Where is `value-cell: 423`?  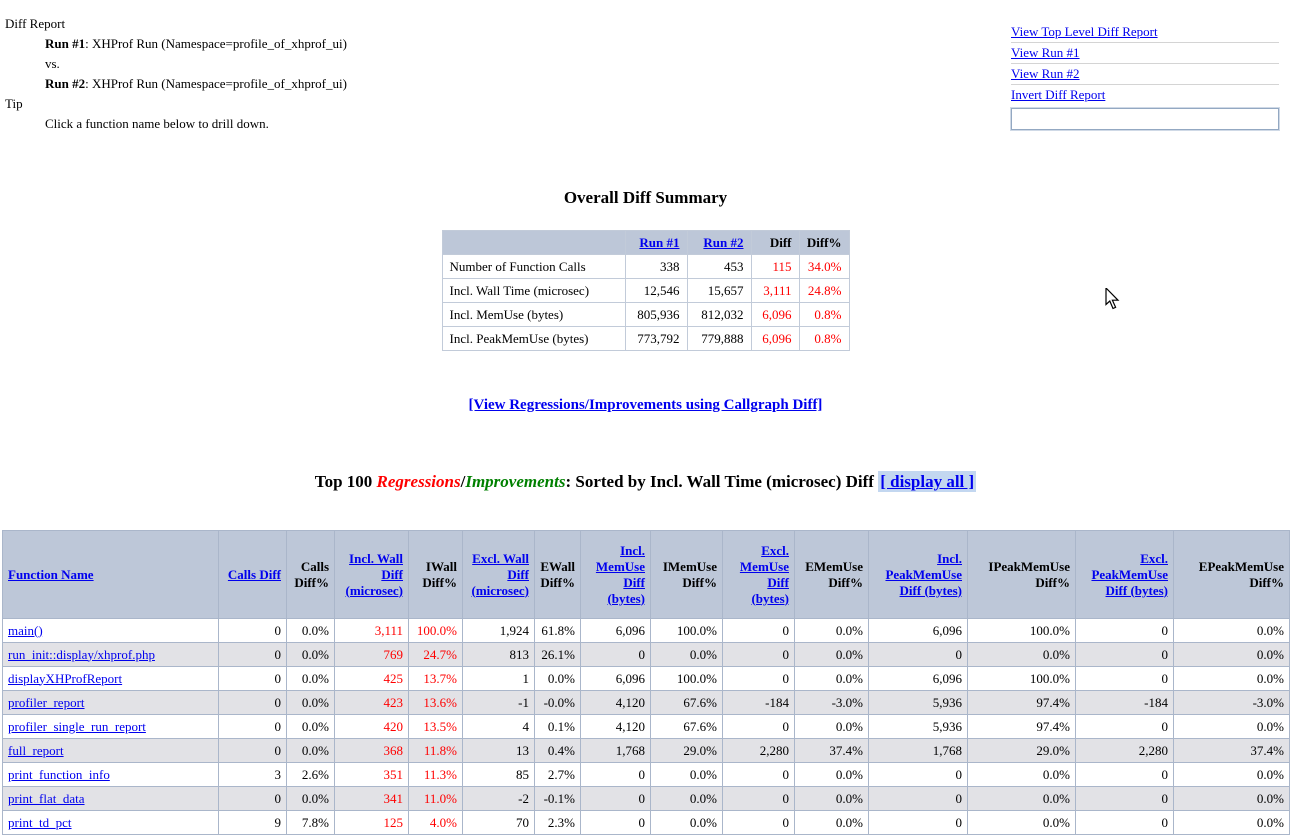 value-cell: 423 is located at coordinates (371, 702).